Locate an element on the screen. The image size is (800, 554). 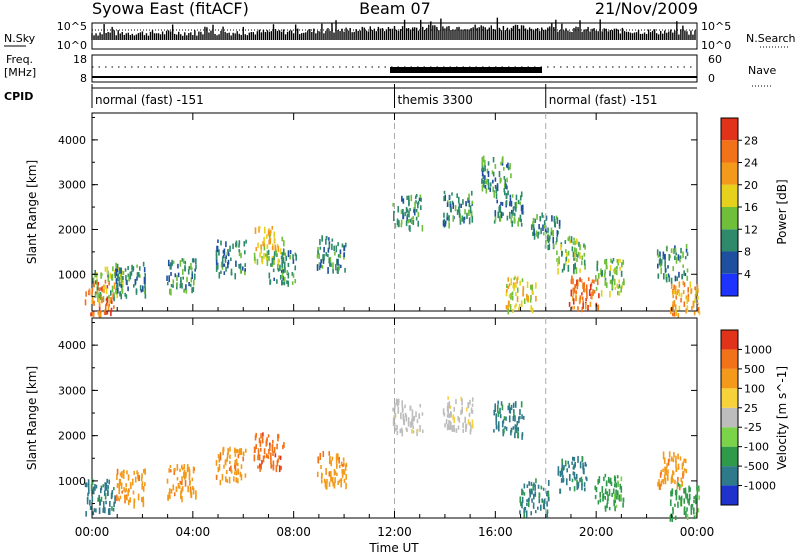
freq-tick-bottom: 8 is located at coordinates (83, 78).